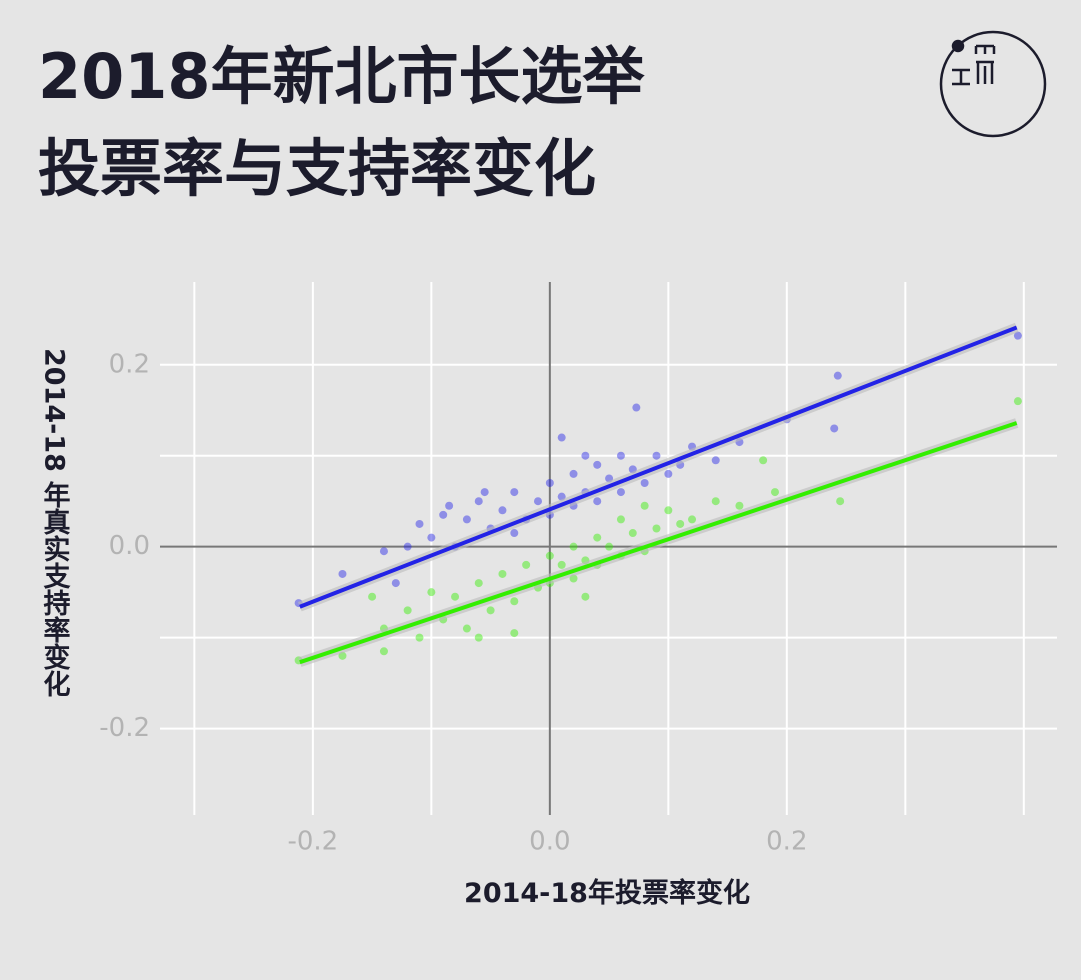  Describe the element at coordinates (129, 364) in the screenshot. I see `y-tick-label: 0.2` at that location.